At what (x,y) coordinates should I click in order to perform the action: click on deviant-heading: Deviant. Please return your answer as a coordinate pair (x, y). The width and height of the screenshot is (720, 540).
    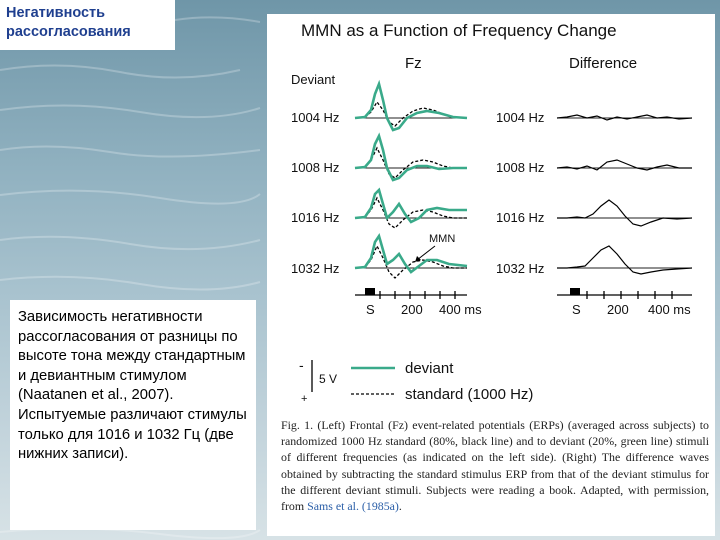
    Looking at the image, I should click on (313, 79).